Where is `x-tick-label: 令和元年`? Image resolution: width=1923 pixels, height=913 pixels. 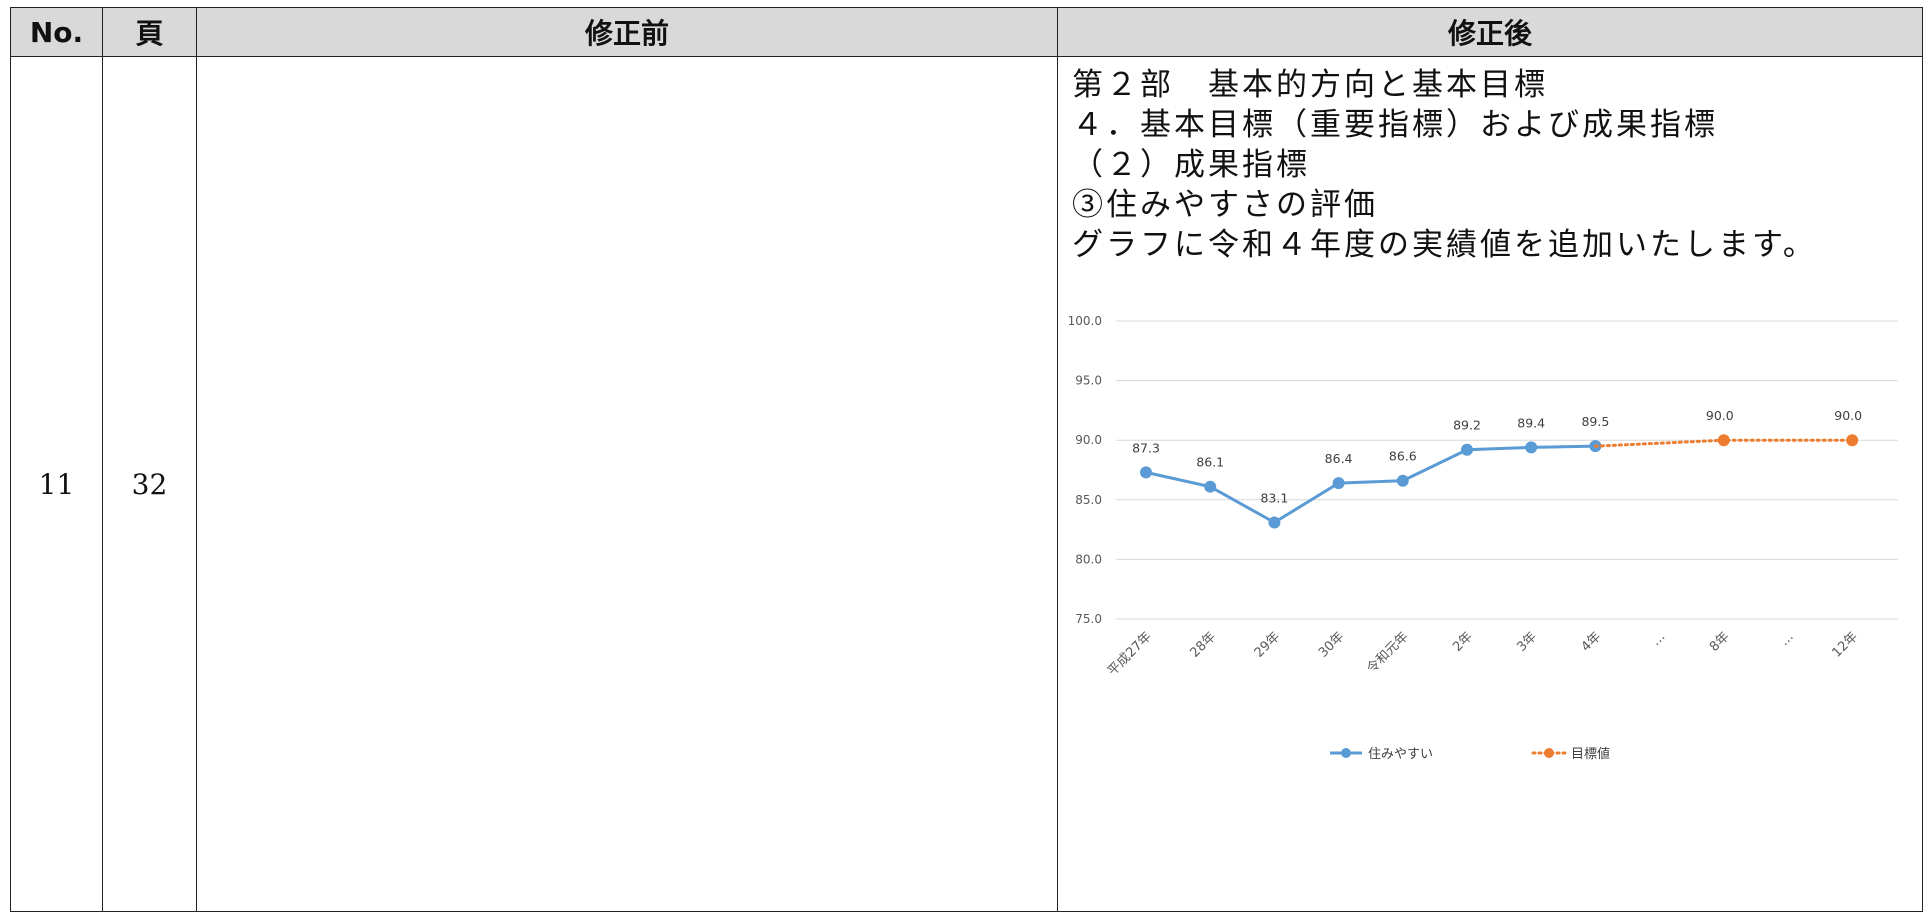
x-tick-label: 令和元年 is located at coordinates (1387, 652).